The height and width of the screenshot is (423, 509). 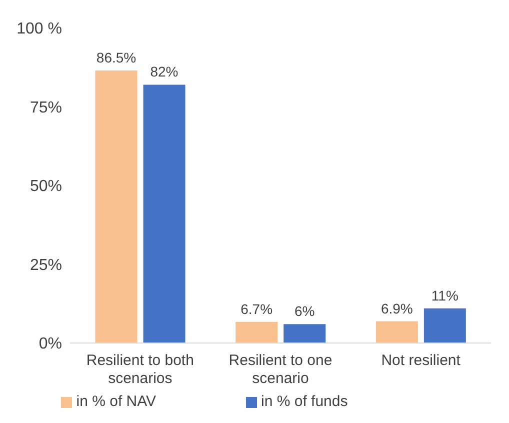 I want to click on y-tick-label: 0%, so click(x=50, y=344).